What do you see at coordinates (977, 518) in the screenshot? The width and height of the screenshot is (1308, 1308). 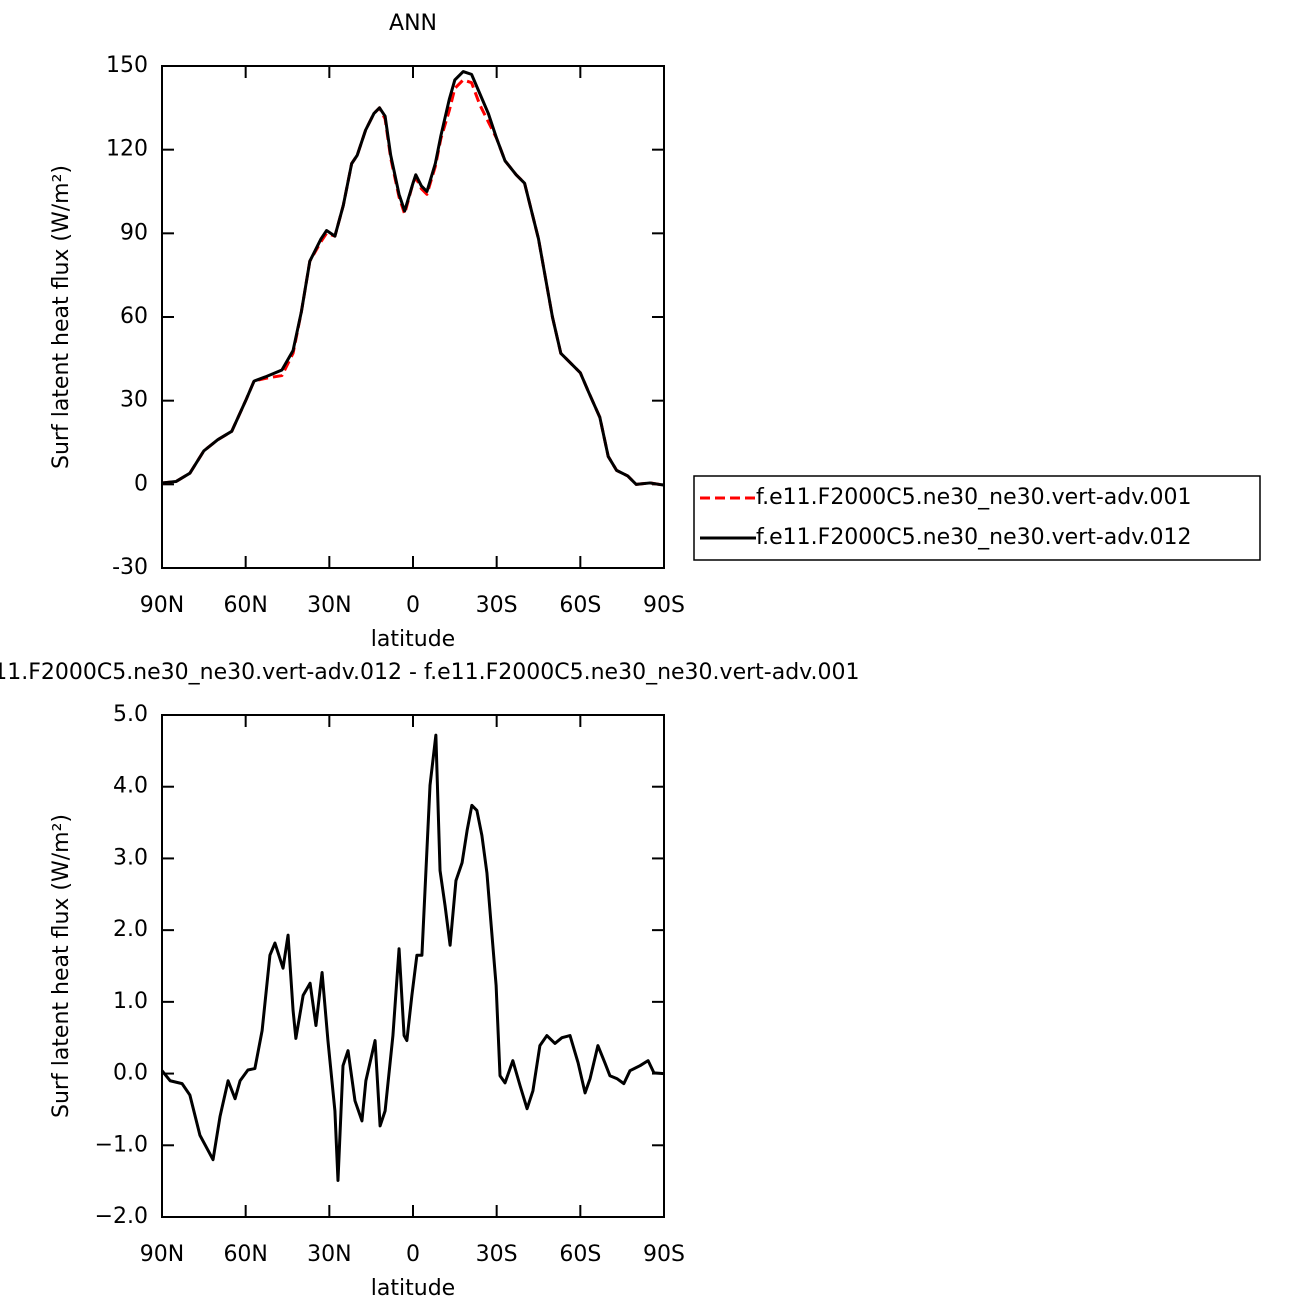 I see `legend-box` at bounding box center [977, 518].